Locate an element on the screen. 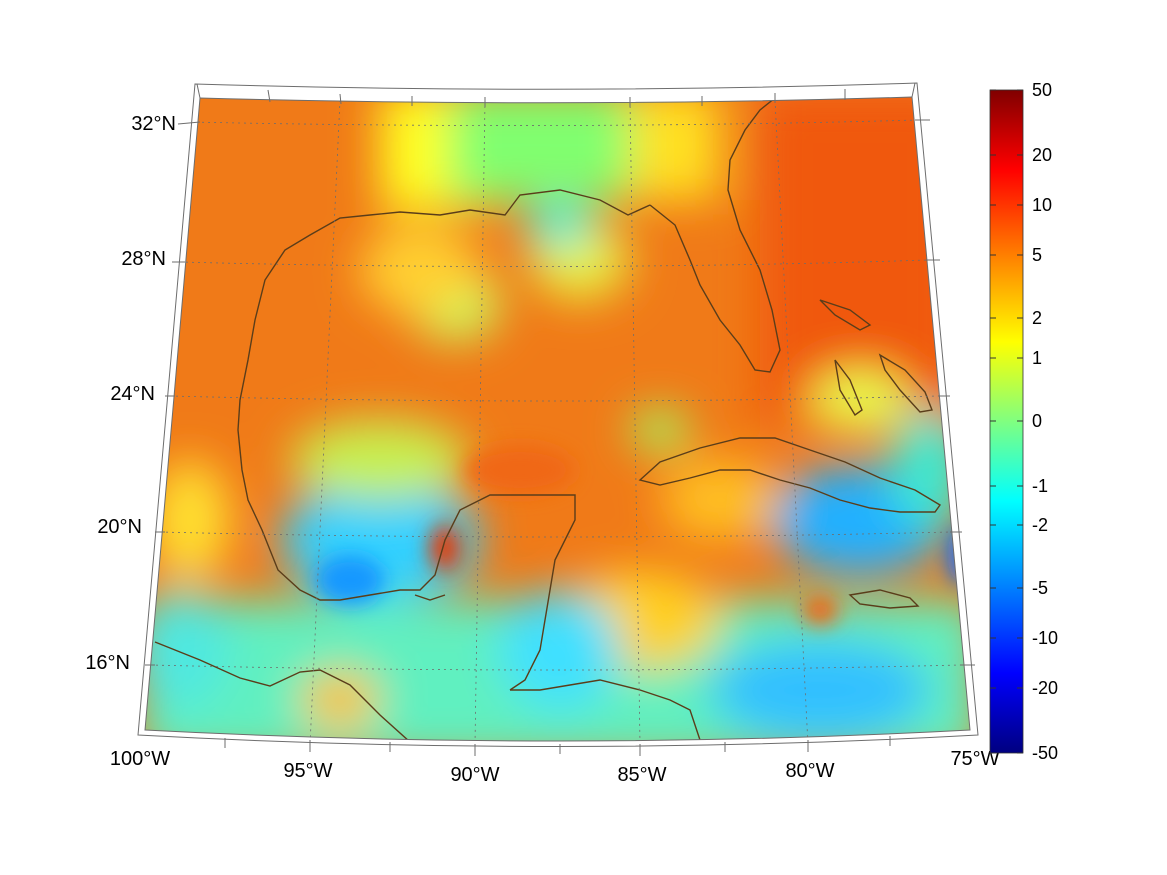  colorbar-label: -50 is located at coordinates (1045, 753).